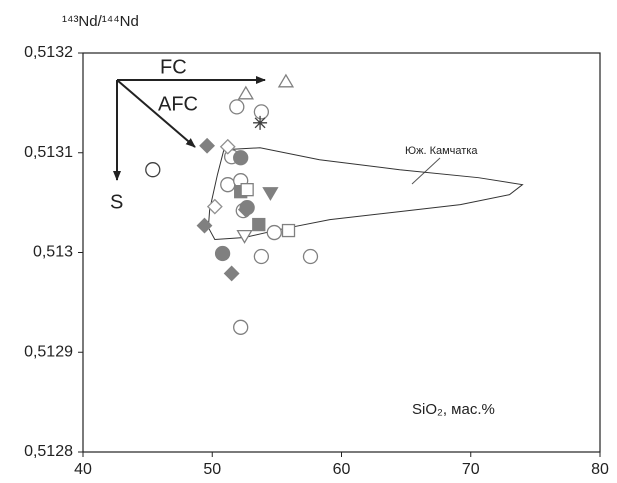 This screenshot has height=483, width=617. Describe the element at coordinates (48, 351) in the screenshot. I see `y-tick-label: 0,5129` at that location.